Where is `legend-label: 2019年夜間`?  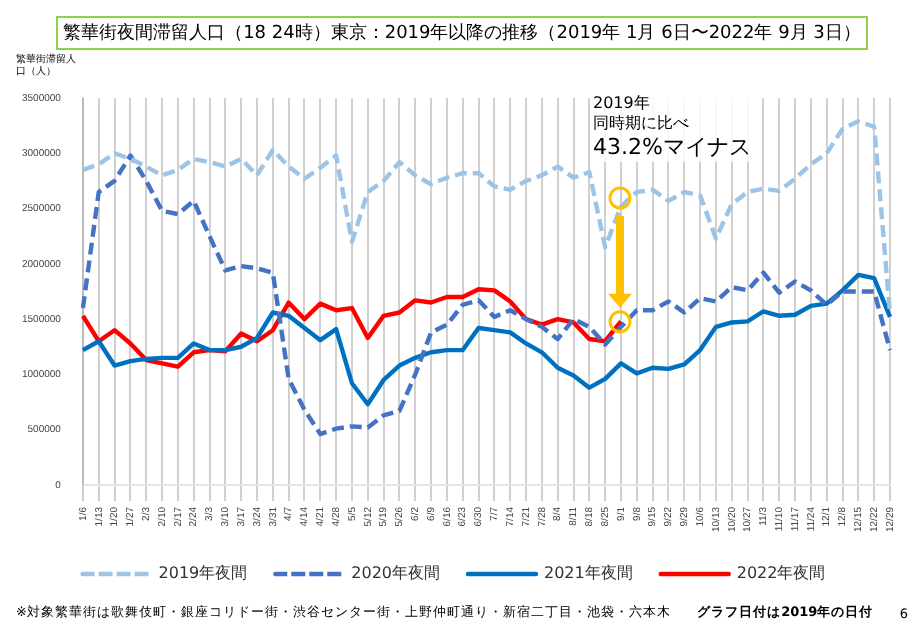
legend-label: 2019年夜間 is located at coordinates (203, 573).